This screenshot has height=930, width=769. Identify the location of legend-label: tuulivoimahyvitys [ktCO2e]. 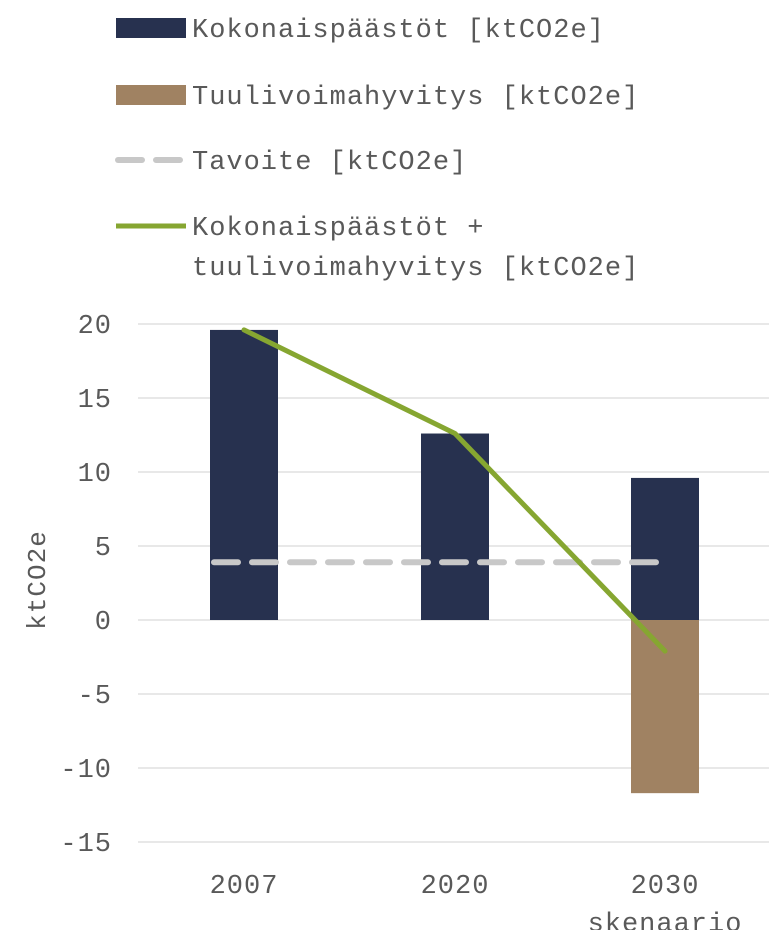
(415, 269).